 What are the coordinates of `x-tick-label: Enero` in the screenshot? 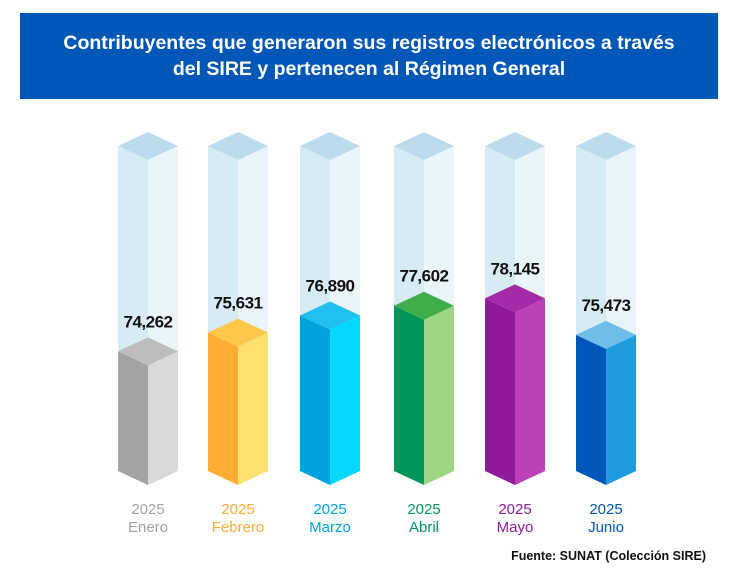 It's located at (148, 527).